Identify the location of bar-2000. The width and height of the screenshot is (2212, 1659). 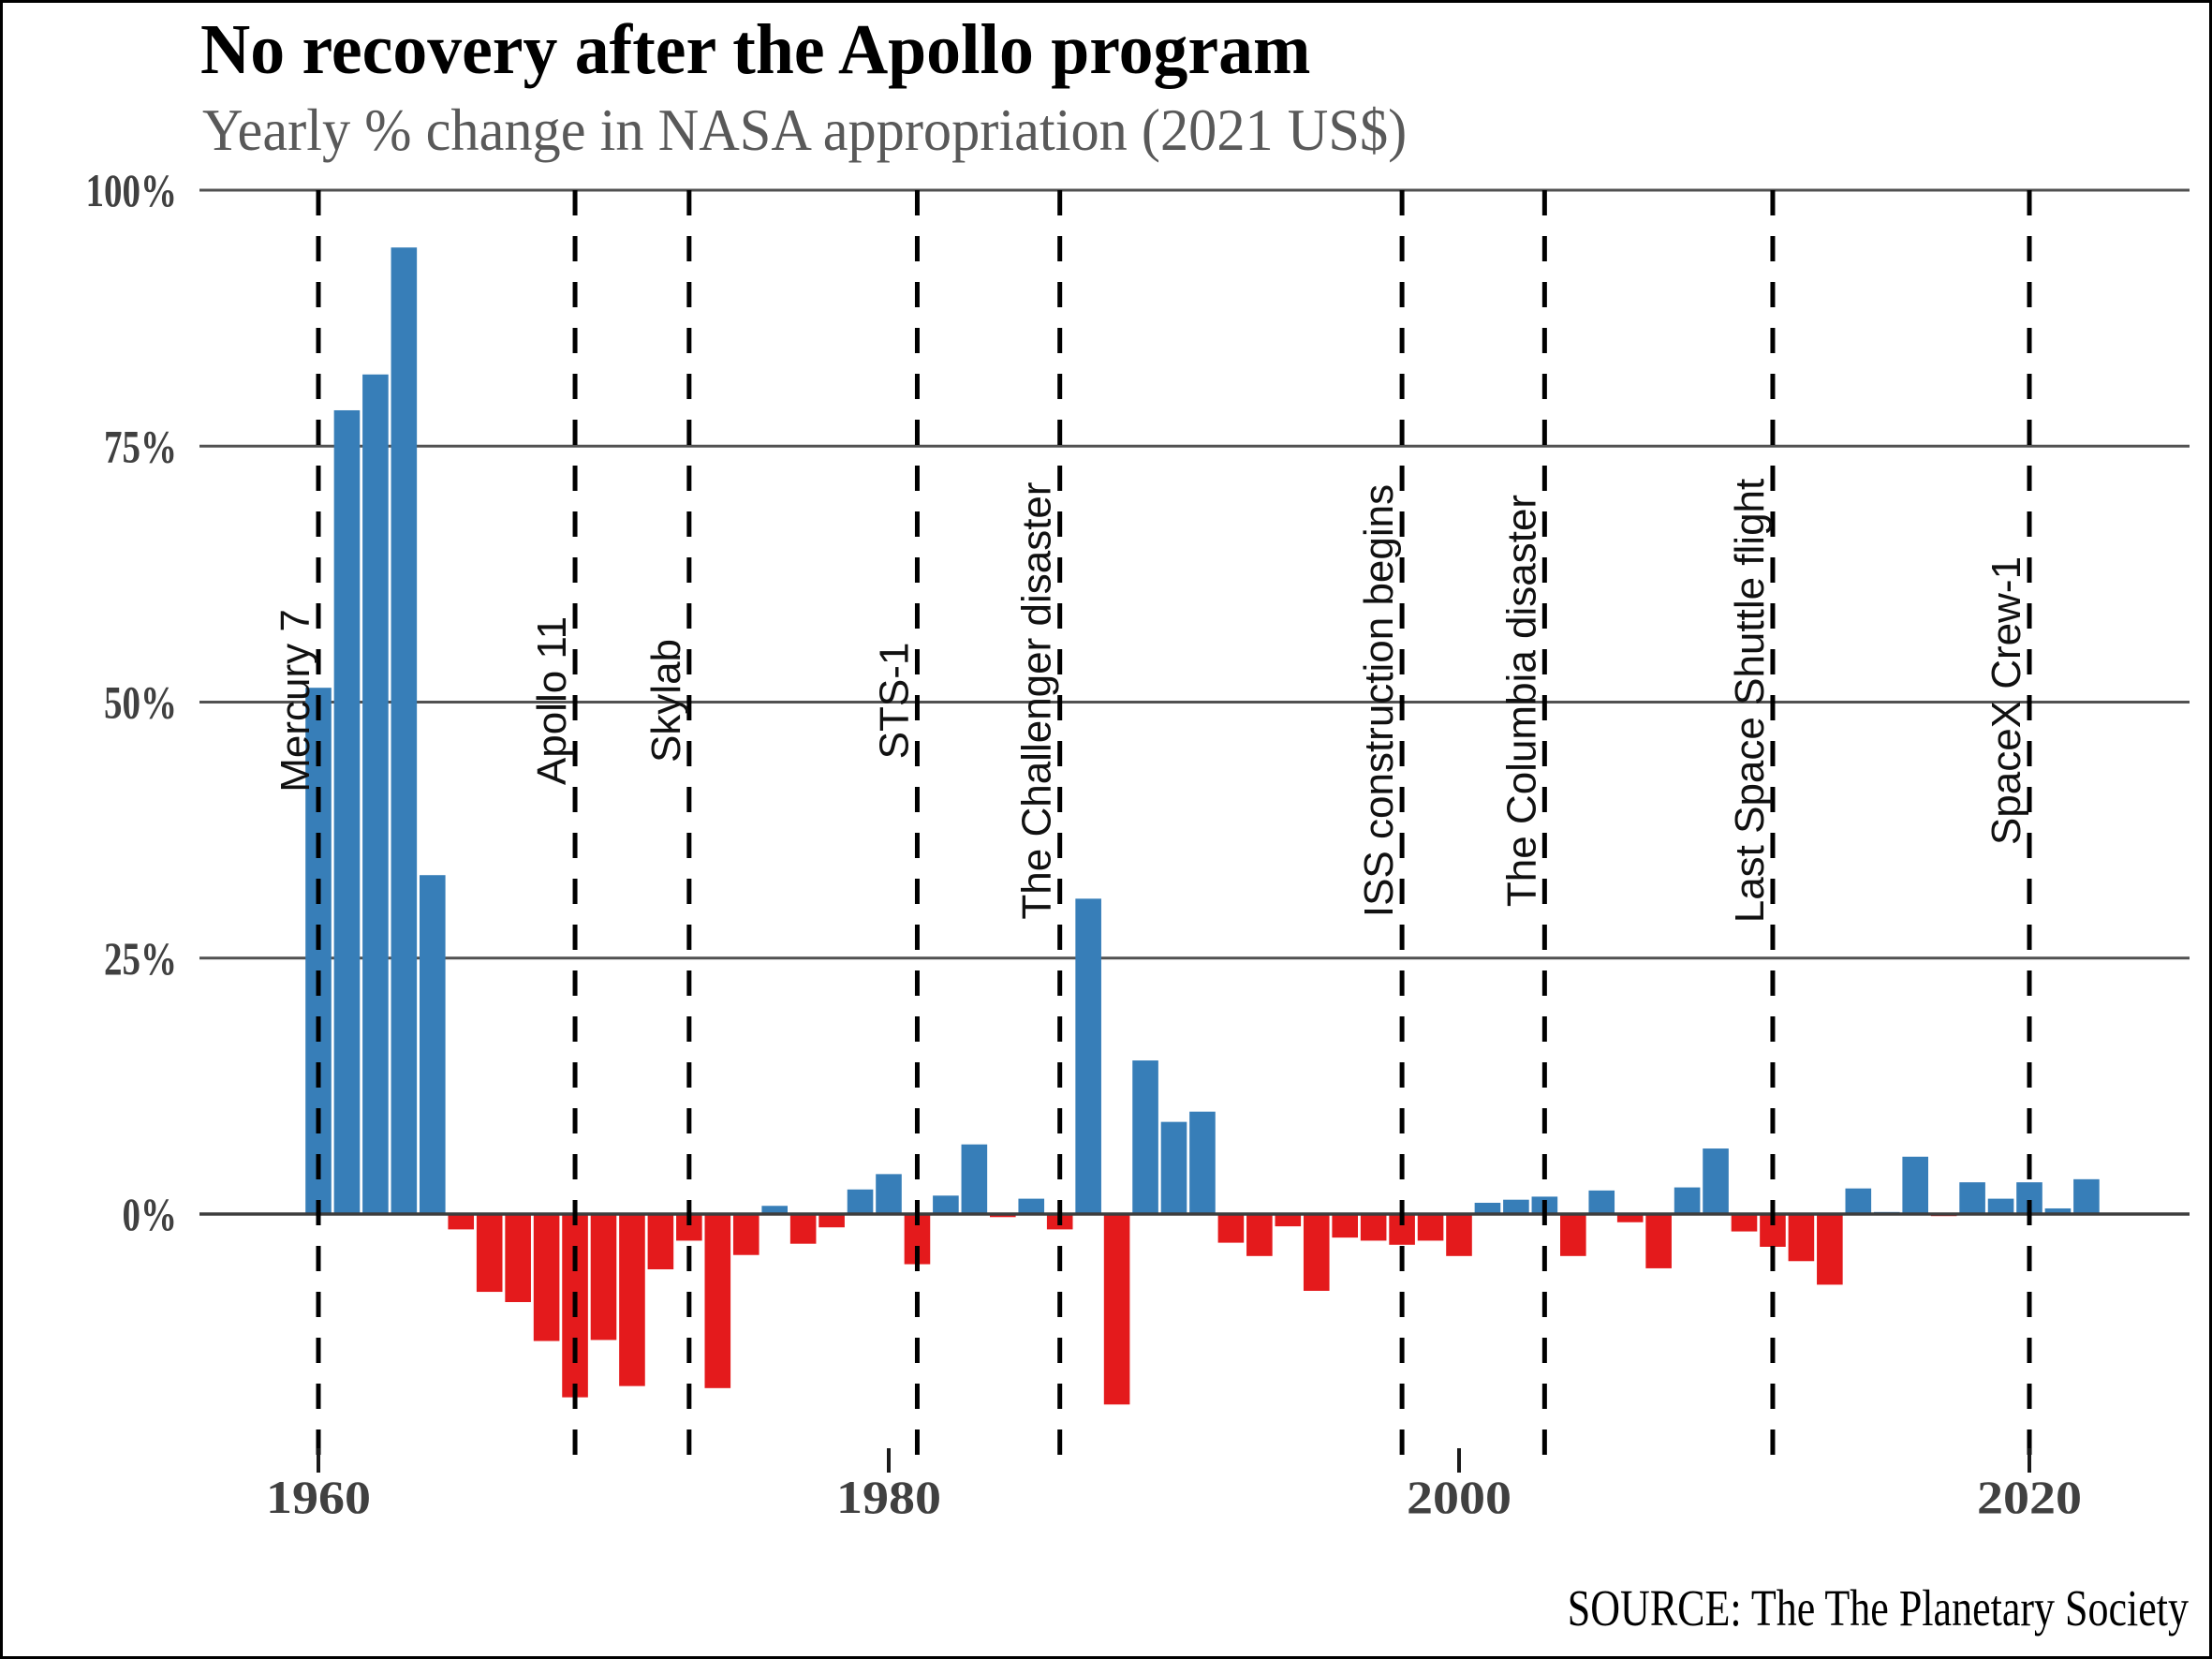
(1459, 1235).